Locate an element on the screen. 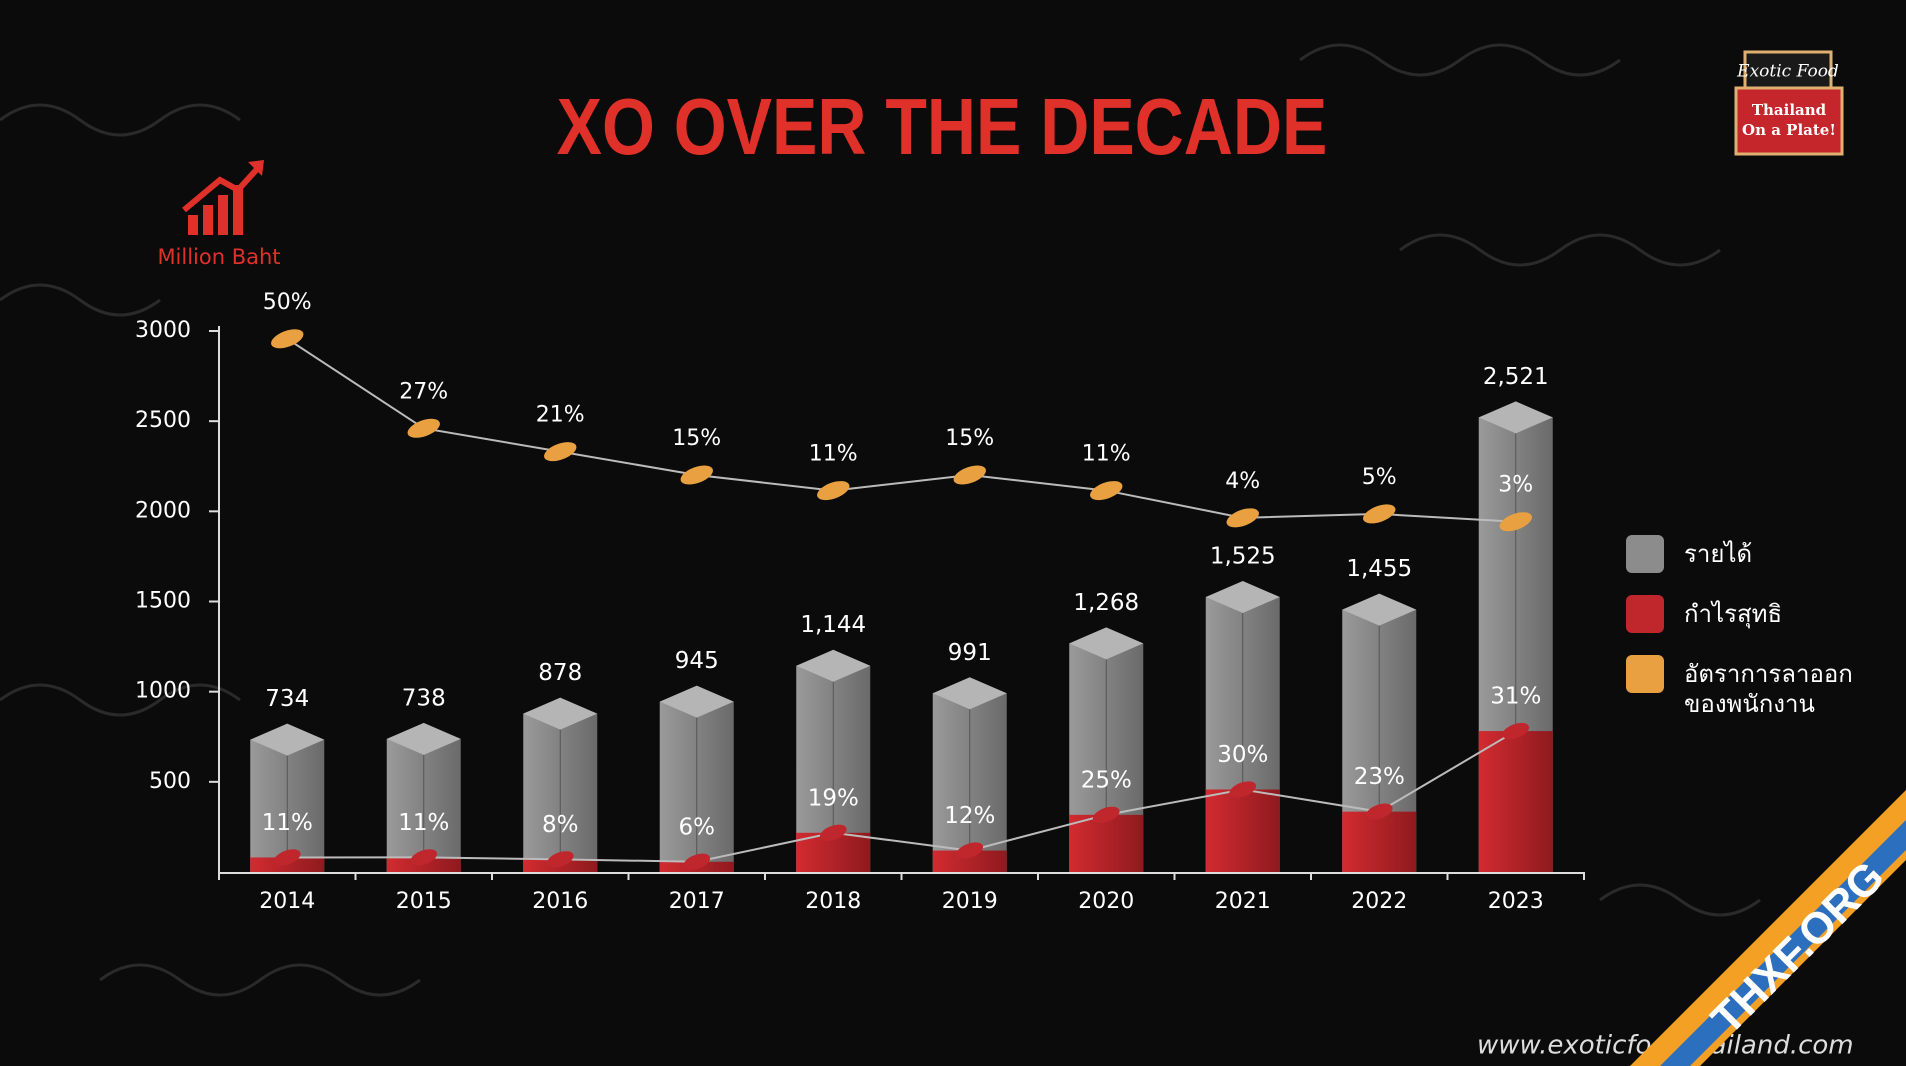 This screenshot has height=1066, width=1906. x-tick-label: 2014 is located at coordinates (287, 901).